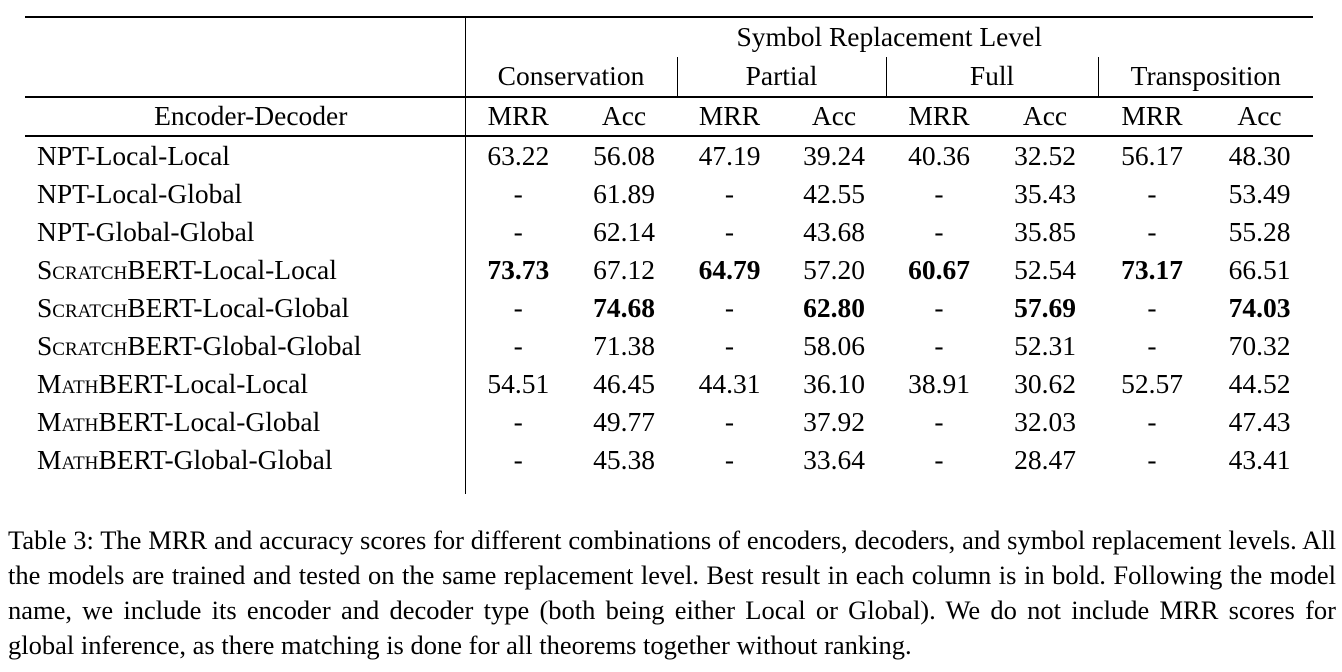 The width and height of the screenshot is (1342, 672). Describe the element at coordinates (245, 116) in the screenshot. I see `row-header-label: Encoder-Decoder` at that location.